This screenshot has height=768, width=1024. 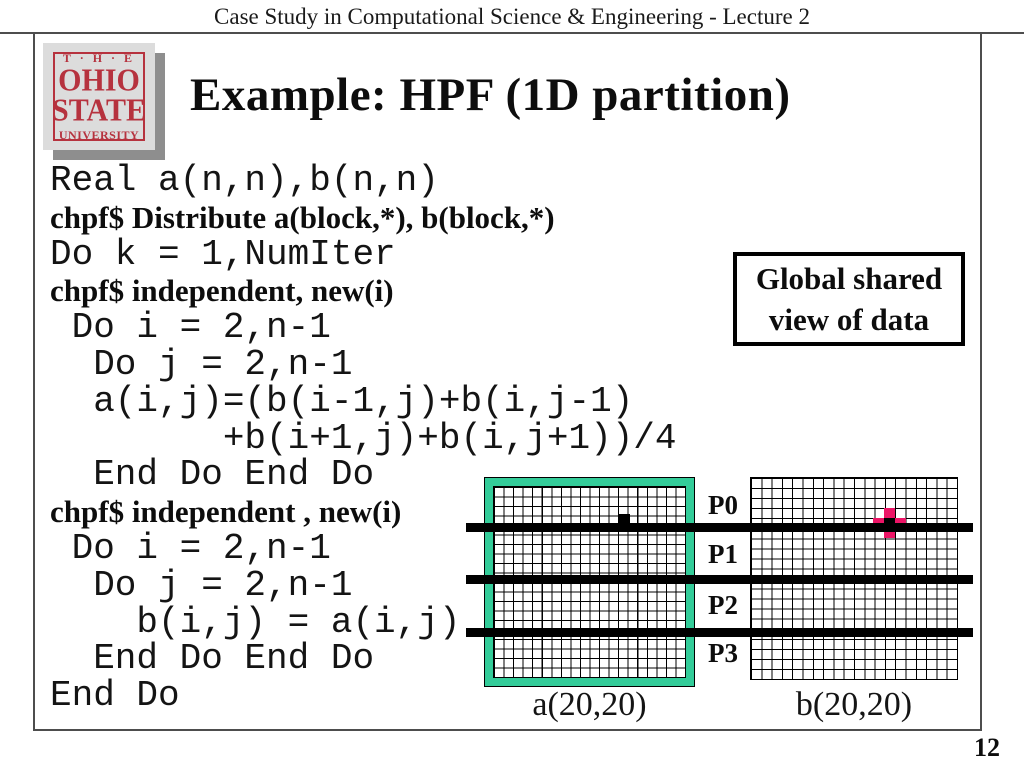 What do you see at coordinates (244, 180) in the screenshot?
I see `code-line: Real a(n,n),b(n,n)` at bounding box center [244, 180].